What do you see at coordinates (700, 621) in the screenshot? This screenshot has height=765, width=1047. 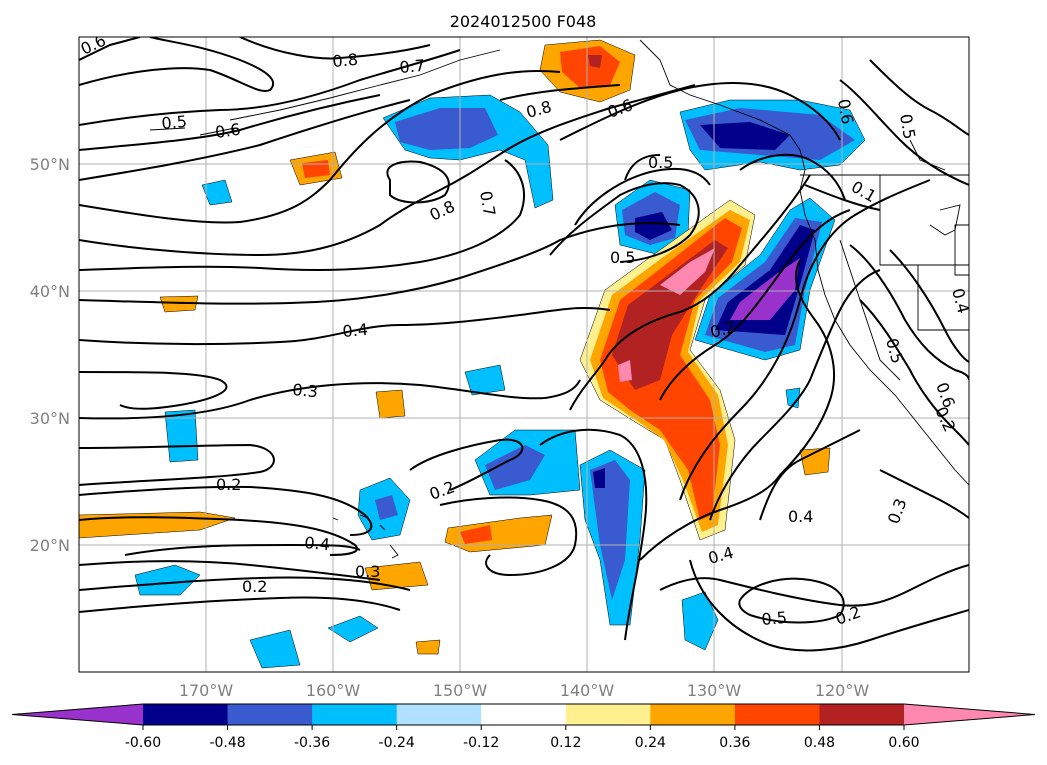 I see `negative-anomaly-small-south` at bounding box center [700, 621].